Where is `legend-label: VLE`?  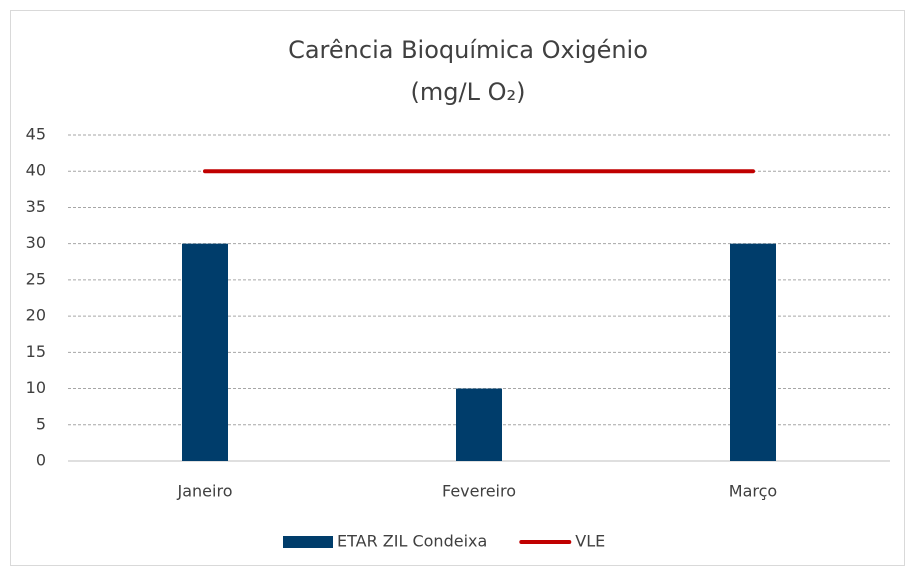 legend-label: VLE is located at coordinates (590, 541).